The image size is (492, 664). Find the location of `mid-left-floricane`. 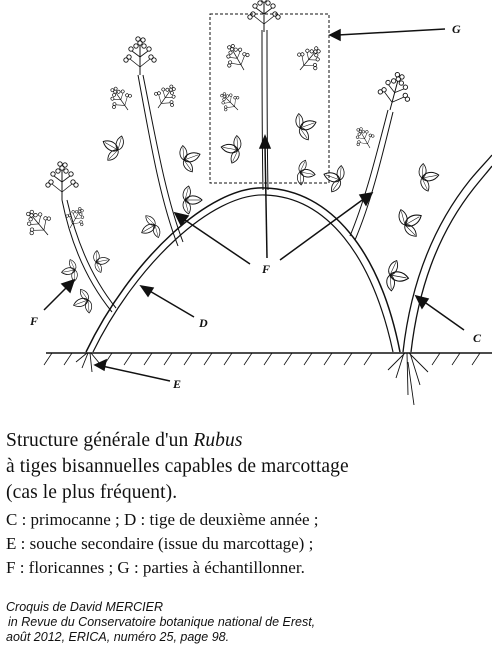

mid-left-floricane is located at coordinates (150, 142).